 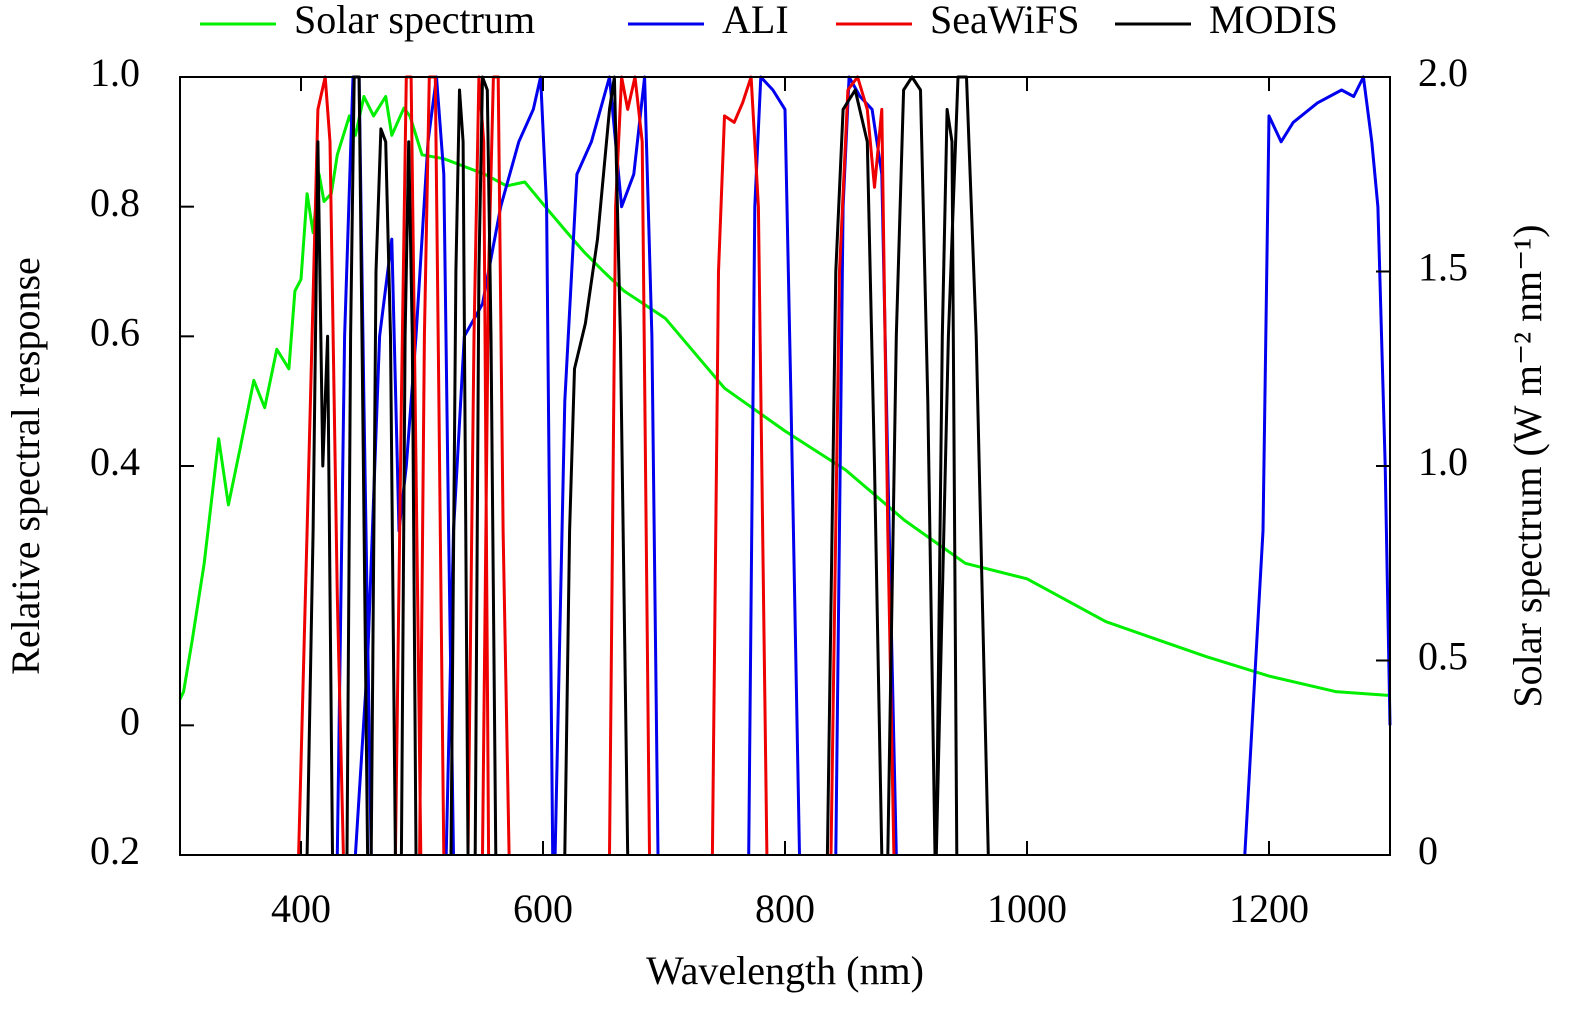 I want to click on y-tick-label: 0.6, so click(x=115, y=332).